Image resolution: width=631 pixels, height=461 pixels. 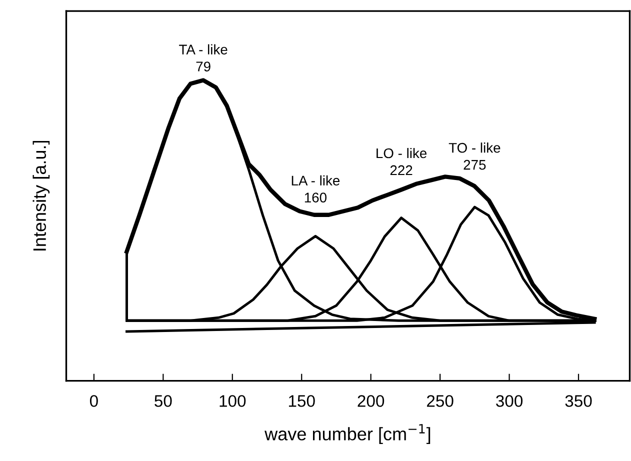 I want to click on annotation: TO - like 275, so click(x=474, y=156).